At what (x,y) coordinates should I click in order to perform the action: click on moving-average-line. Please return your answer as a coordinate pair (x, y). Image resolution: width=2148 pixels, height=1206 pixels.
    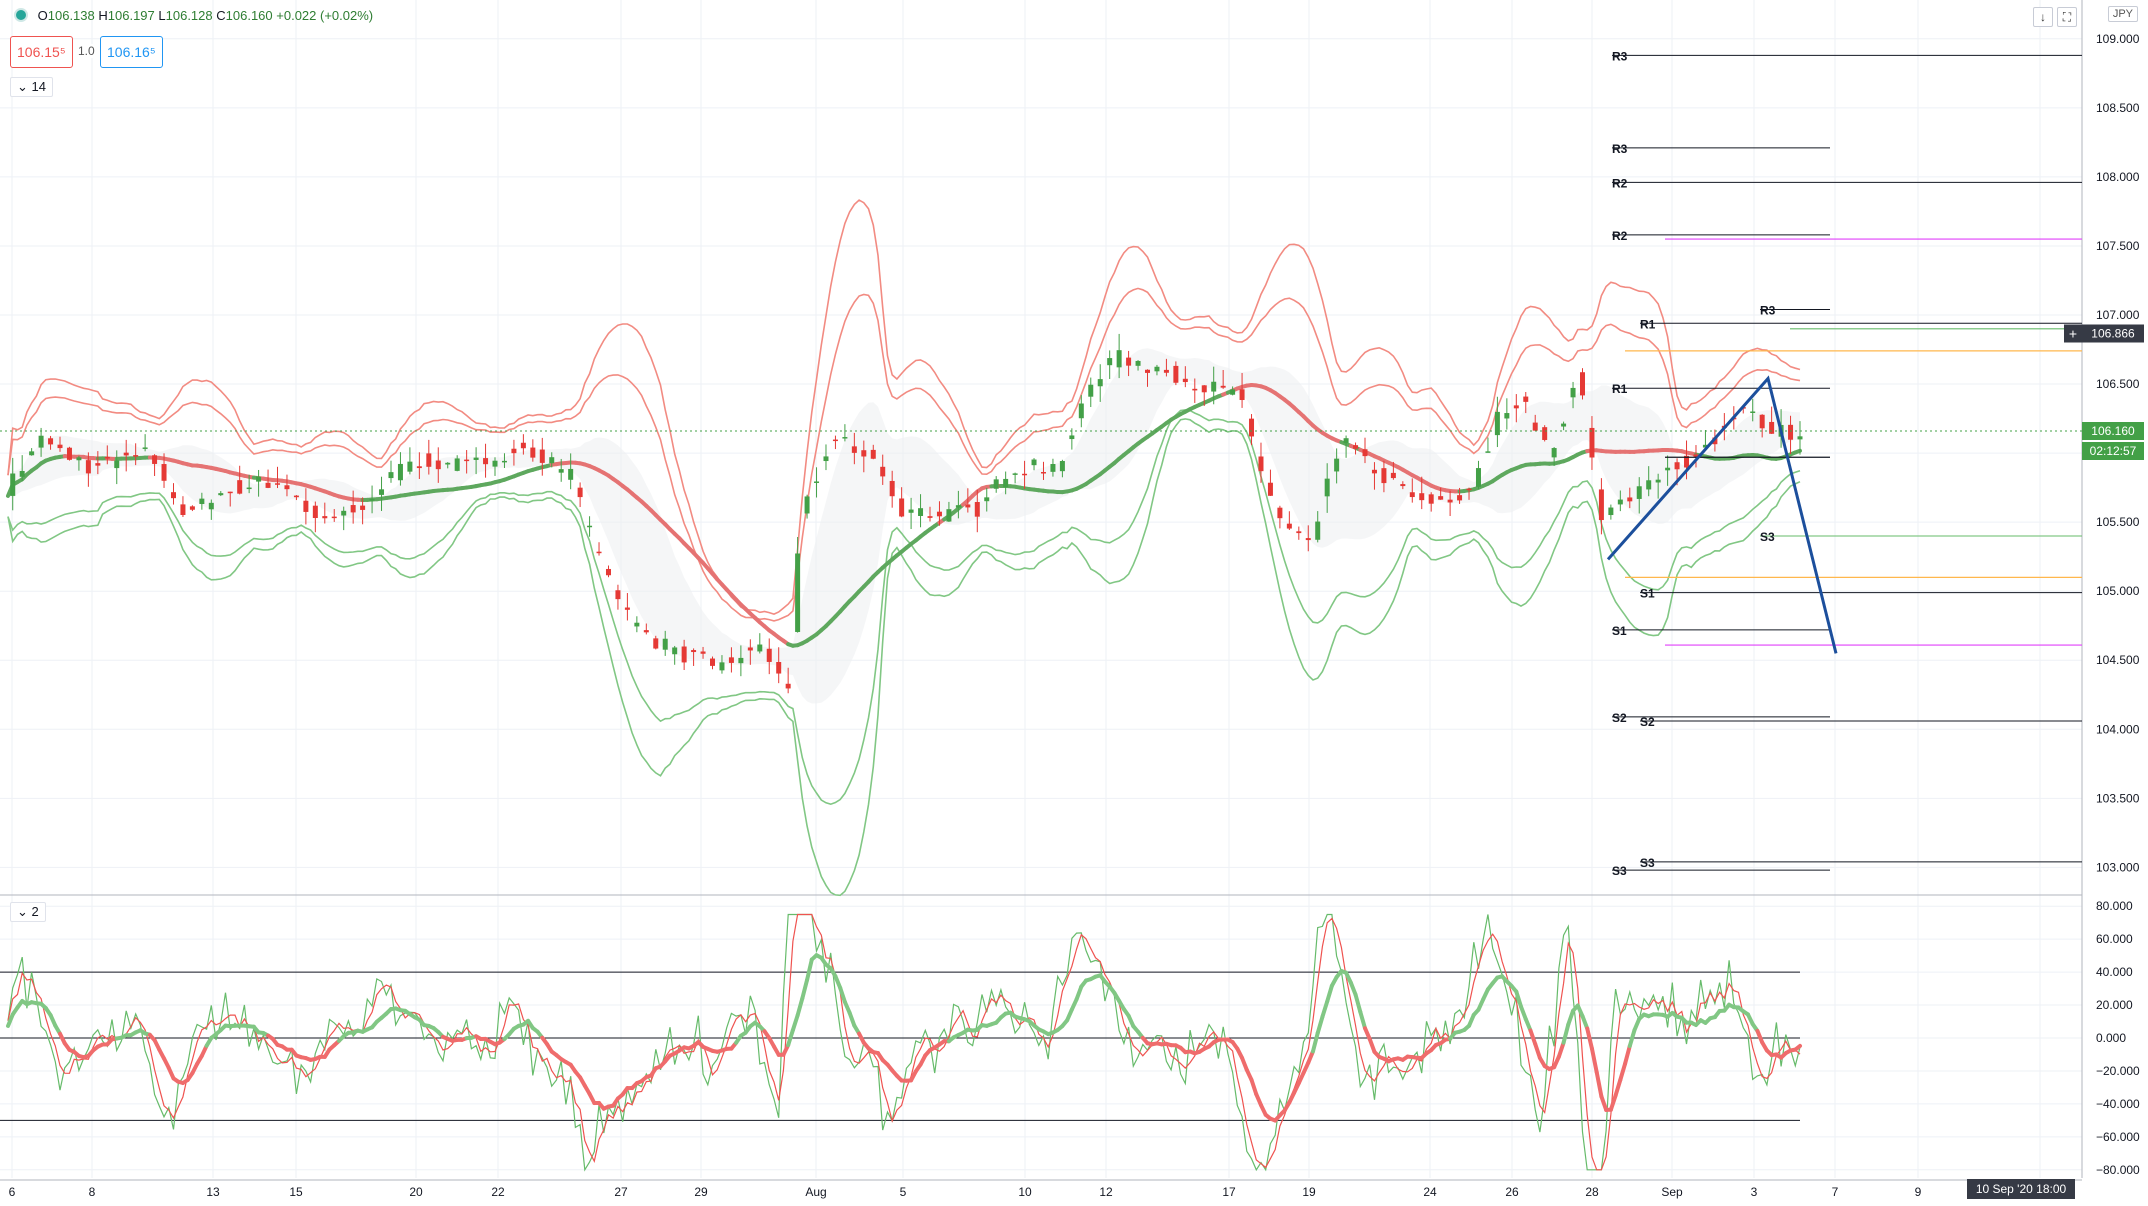
    Looking at the image, I should click on (1797, 451).